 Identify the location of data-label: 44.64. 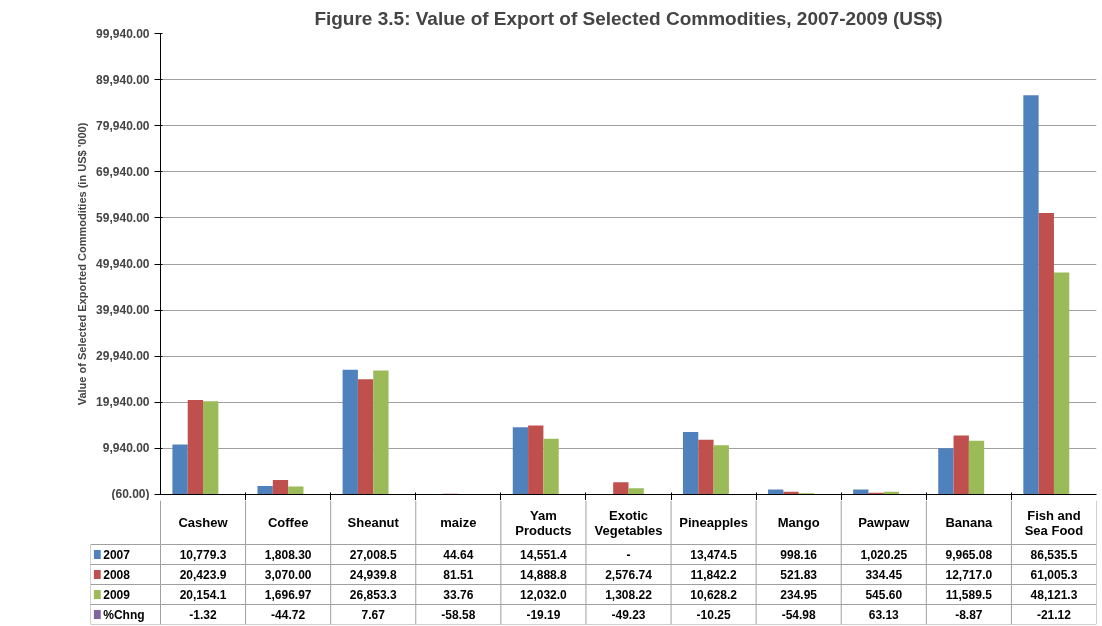
(458, 555).